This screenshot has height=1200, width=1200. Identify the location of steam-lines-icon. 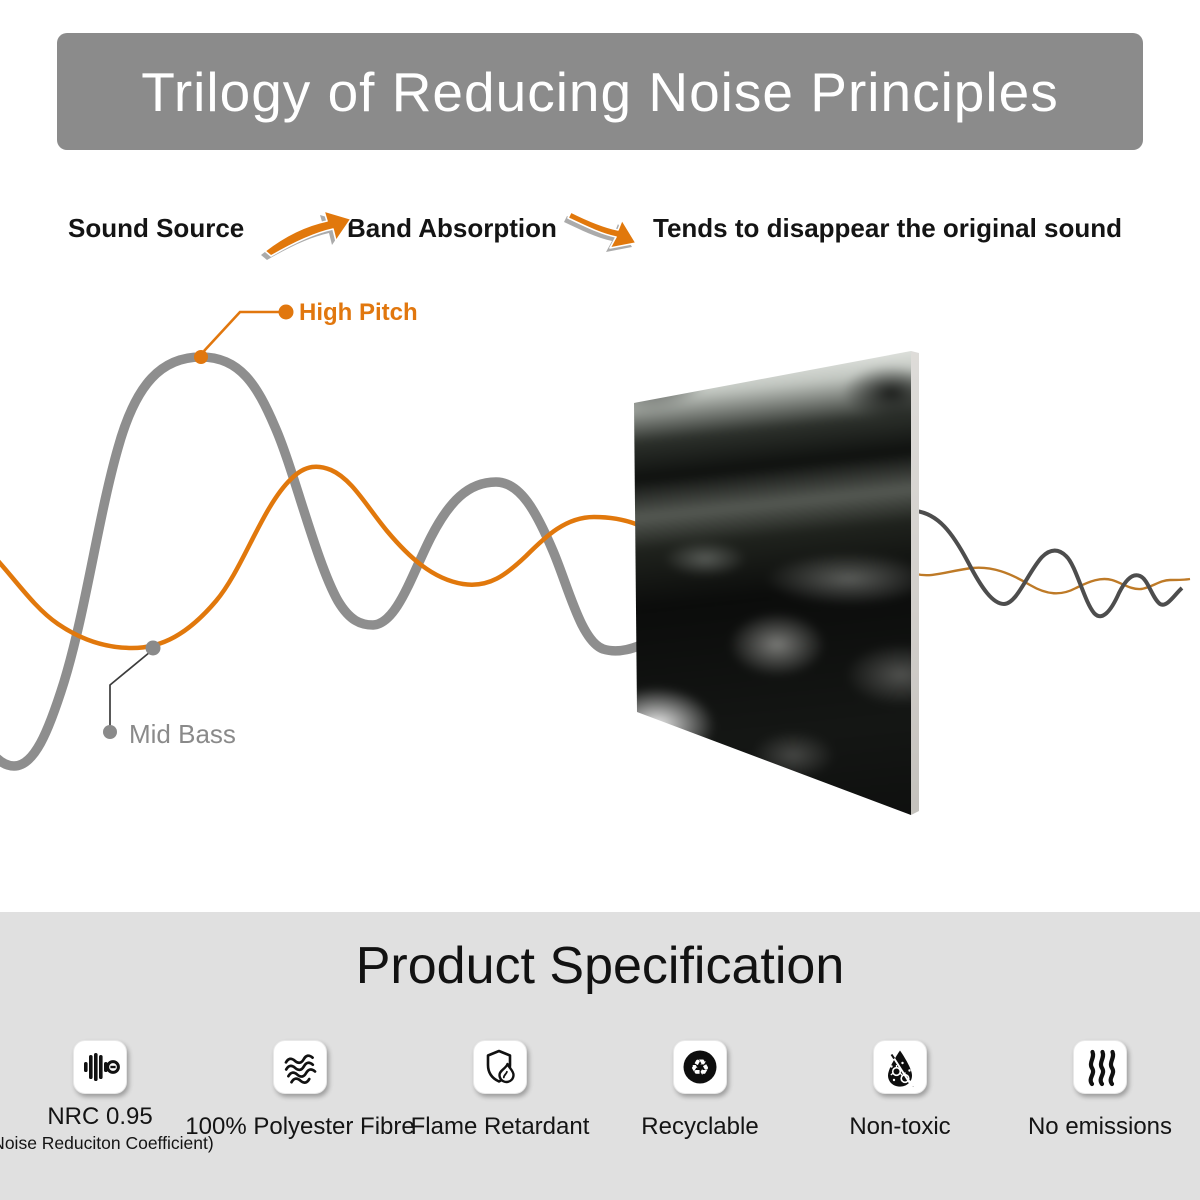
(1102, 1068).